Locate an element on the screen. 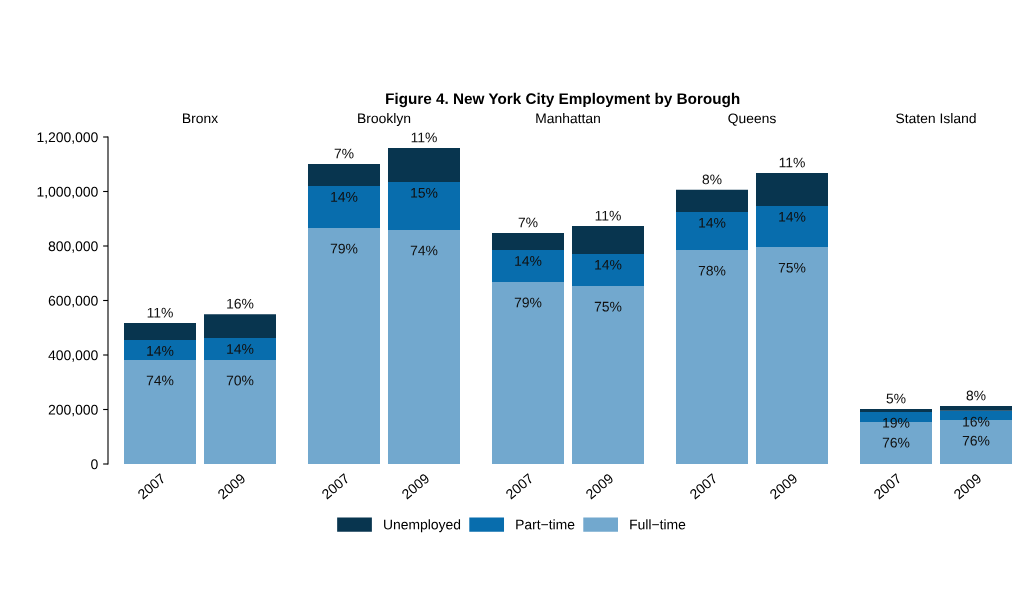  y-tick-label: 200,000 is located at coordinates (73, 410).